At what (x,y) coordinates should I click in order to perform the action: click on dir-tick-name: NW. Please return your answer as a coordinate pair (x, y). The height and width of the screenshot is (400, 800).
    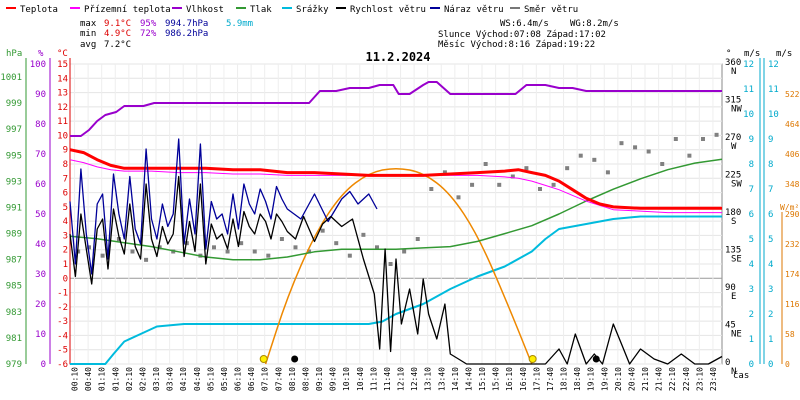
    Looking at the image, I should click on (736, 110).